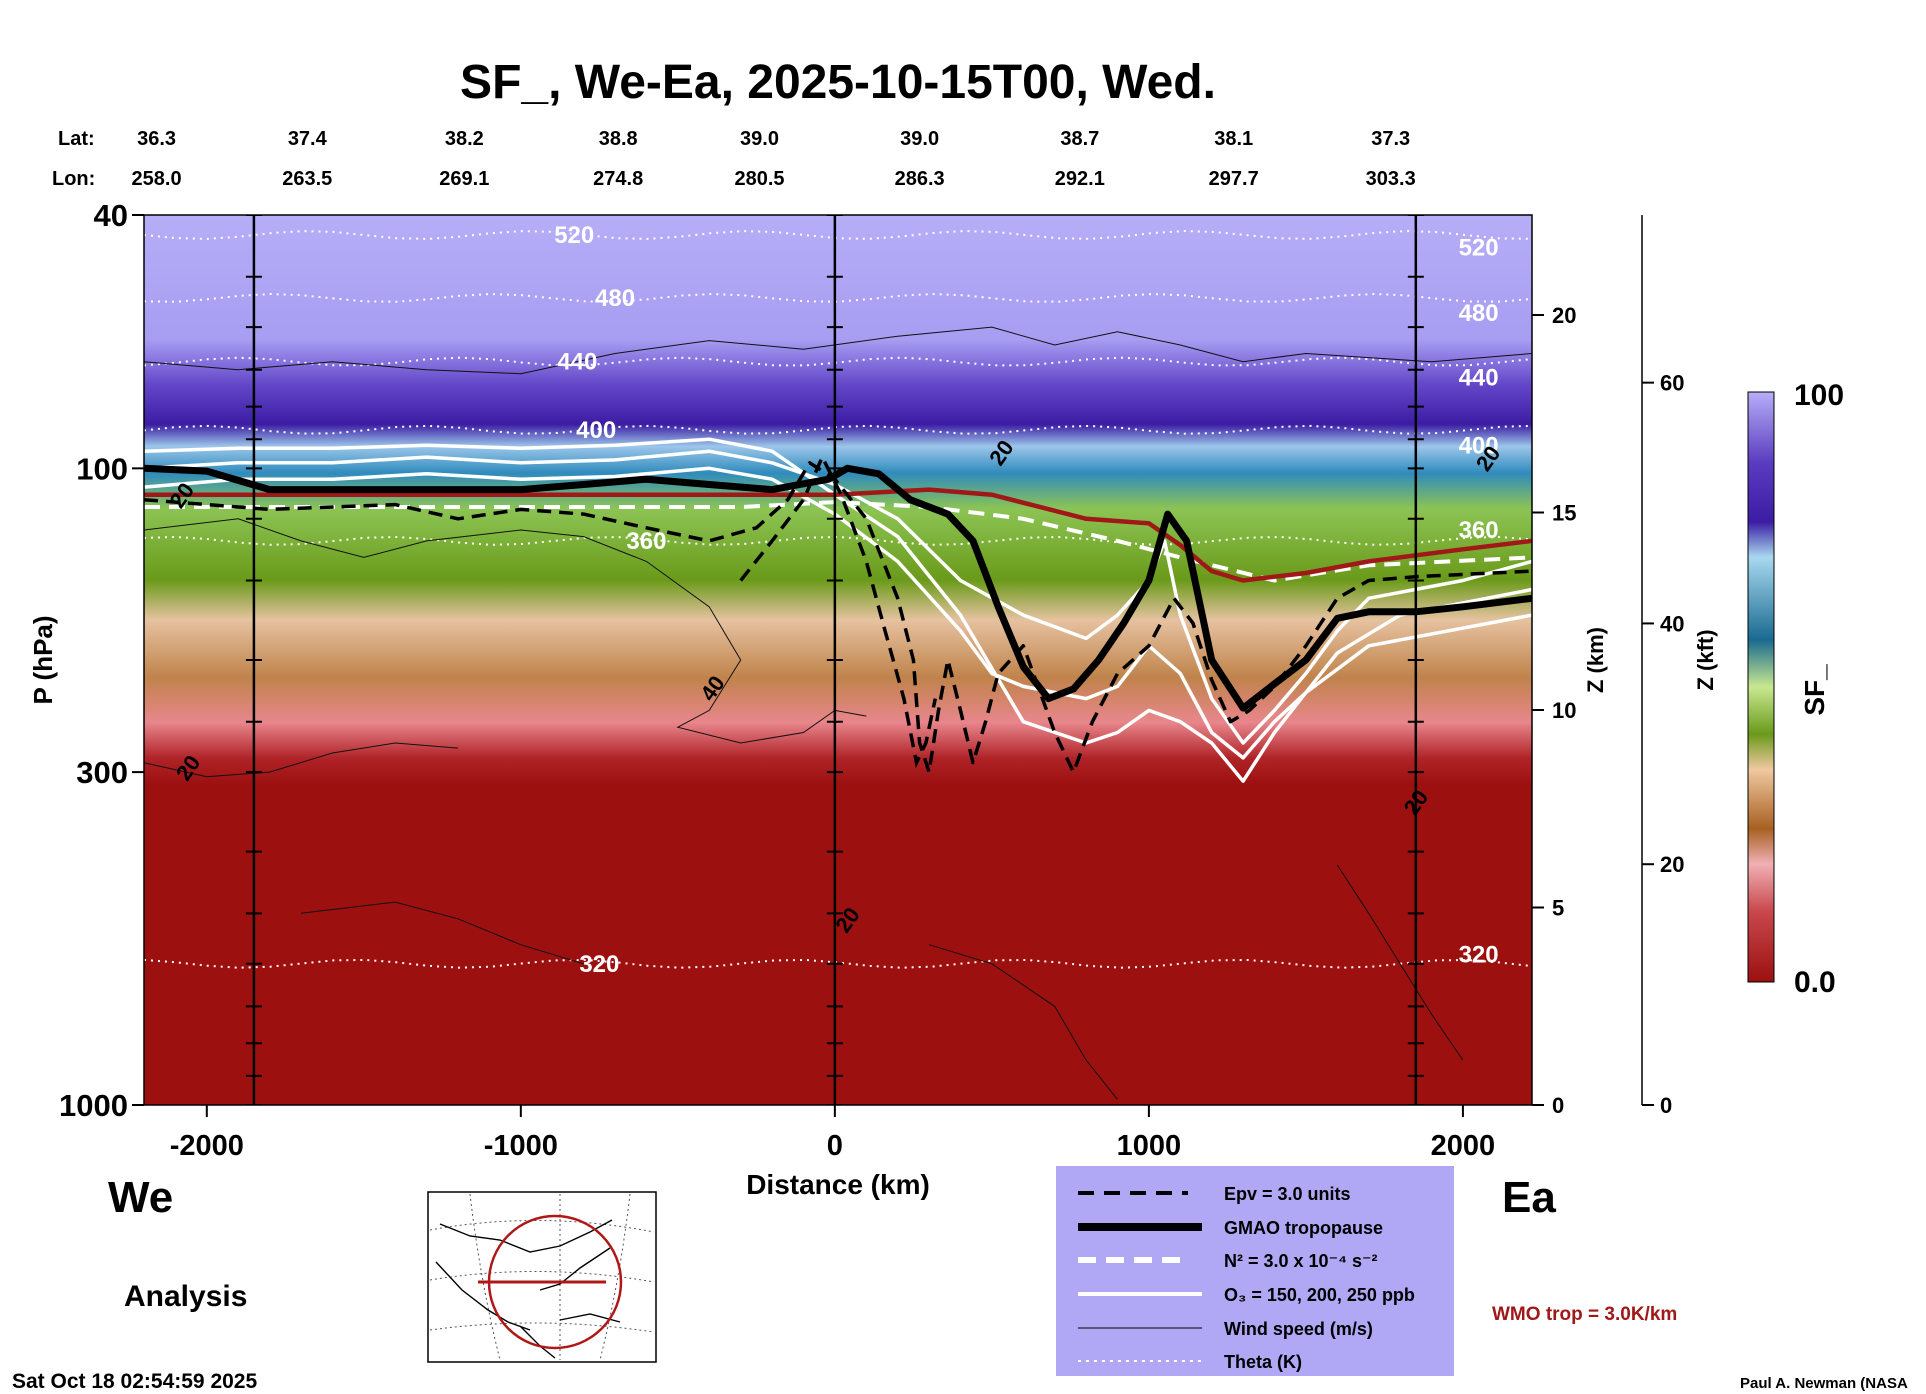  I want to click on inset-map-frame, so click(542, 1277).